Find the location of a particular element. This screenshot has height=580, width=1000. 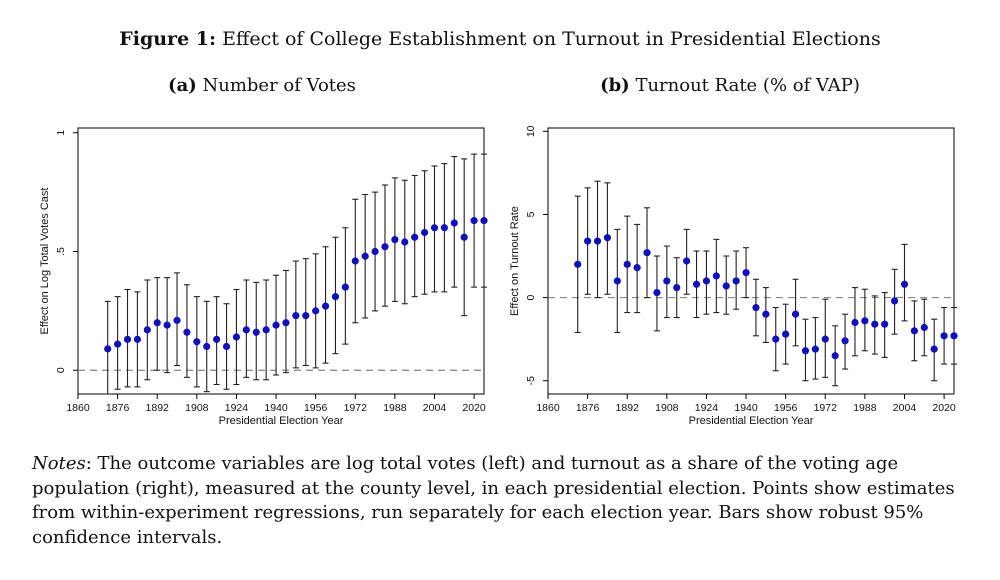

chart-b-x-tick-label: 1988 is located at coordinates (865, 408).